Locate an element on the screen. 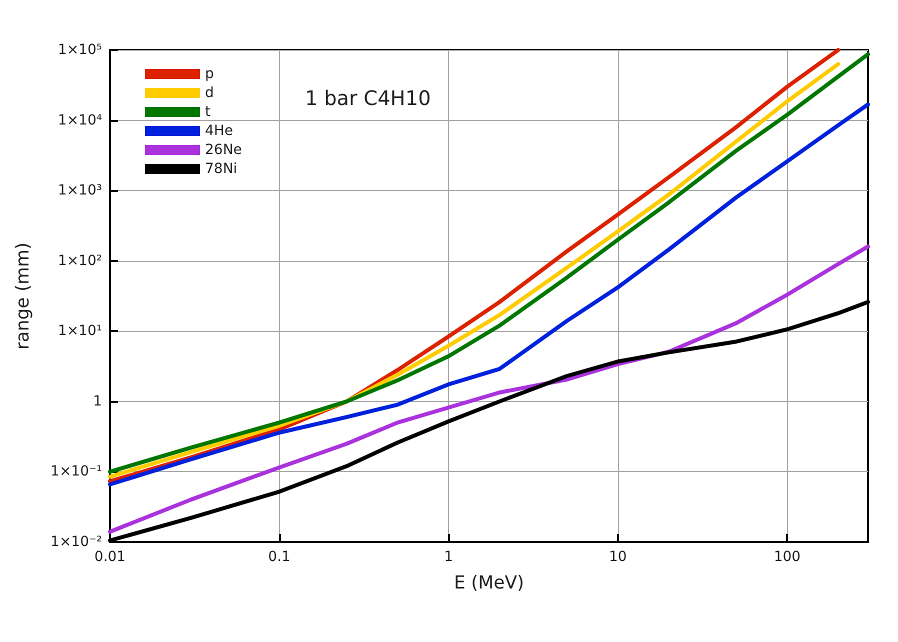 The width and height of the screenshot is (898, 642). x-tick-label: 1 is located at coordinates (449, 557).